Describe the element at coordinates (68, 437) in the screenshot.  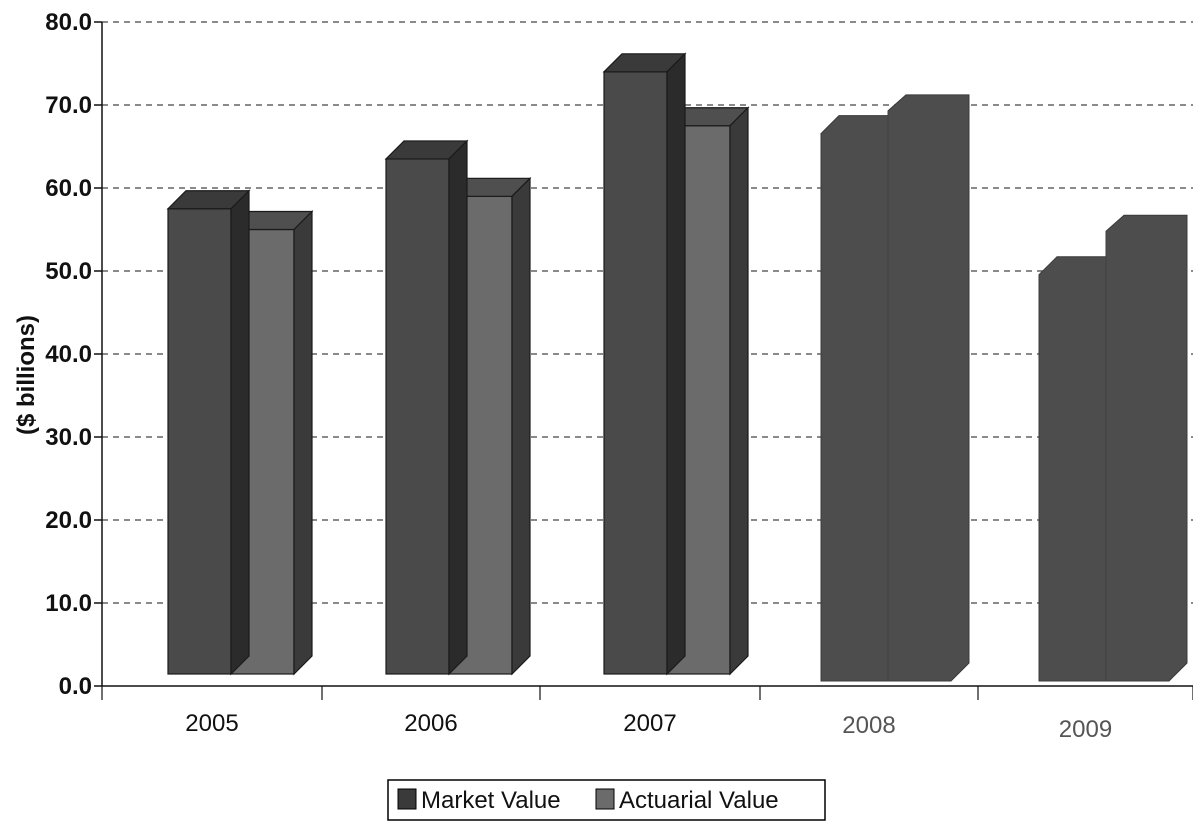
I see `y-tick-label: 30.0` at that location.